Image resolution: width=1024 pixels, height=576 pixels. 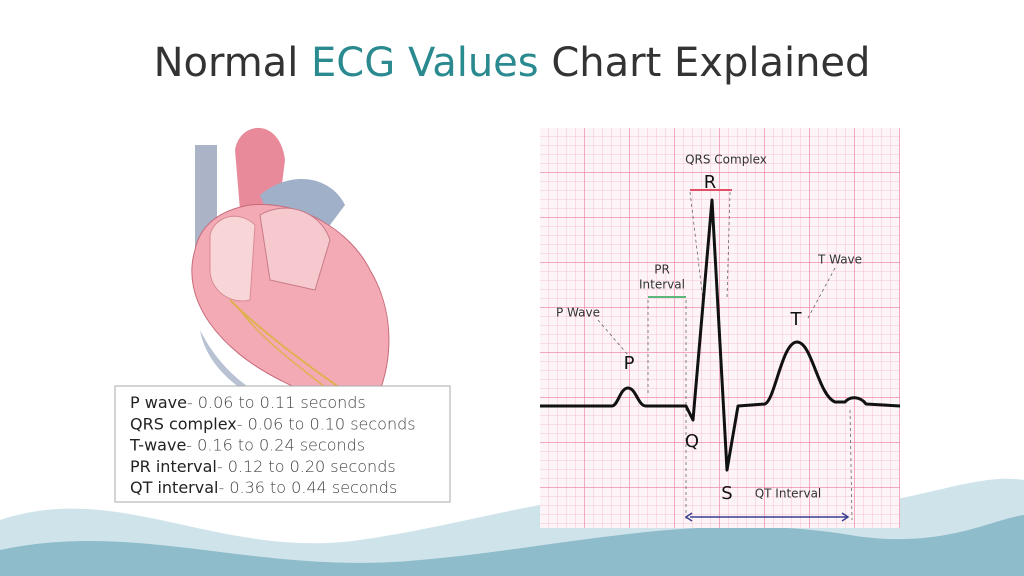 I want to click on value-item: QRS complex- 0.06 to 0.10 seconds, so click(x=273, y=423).